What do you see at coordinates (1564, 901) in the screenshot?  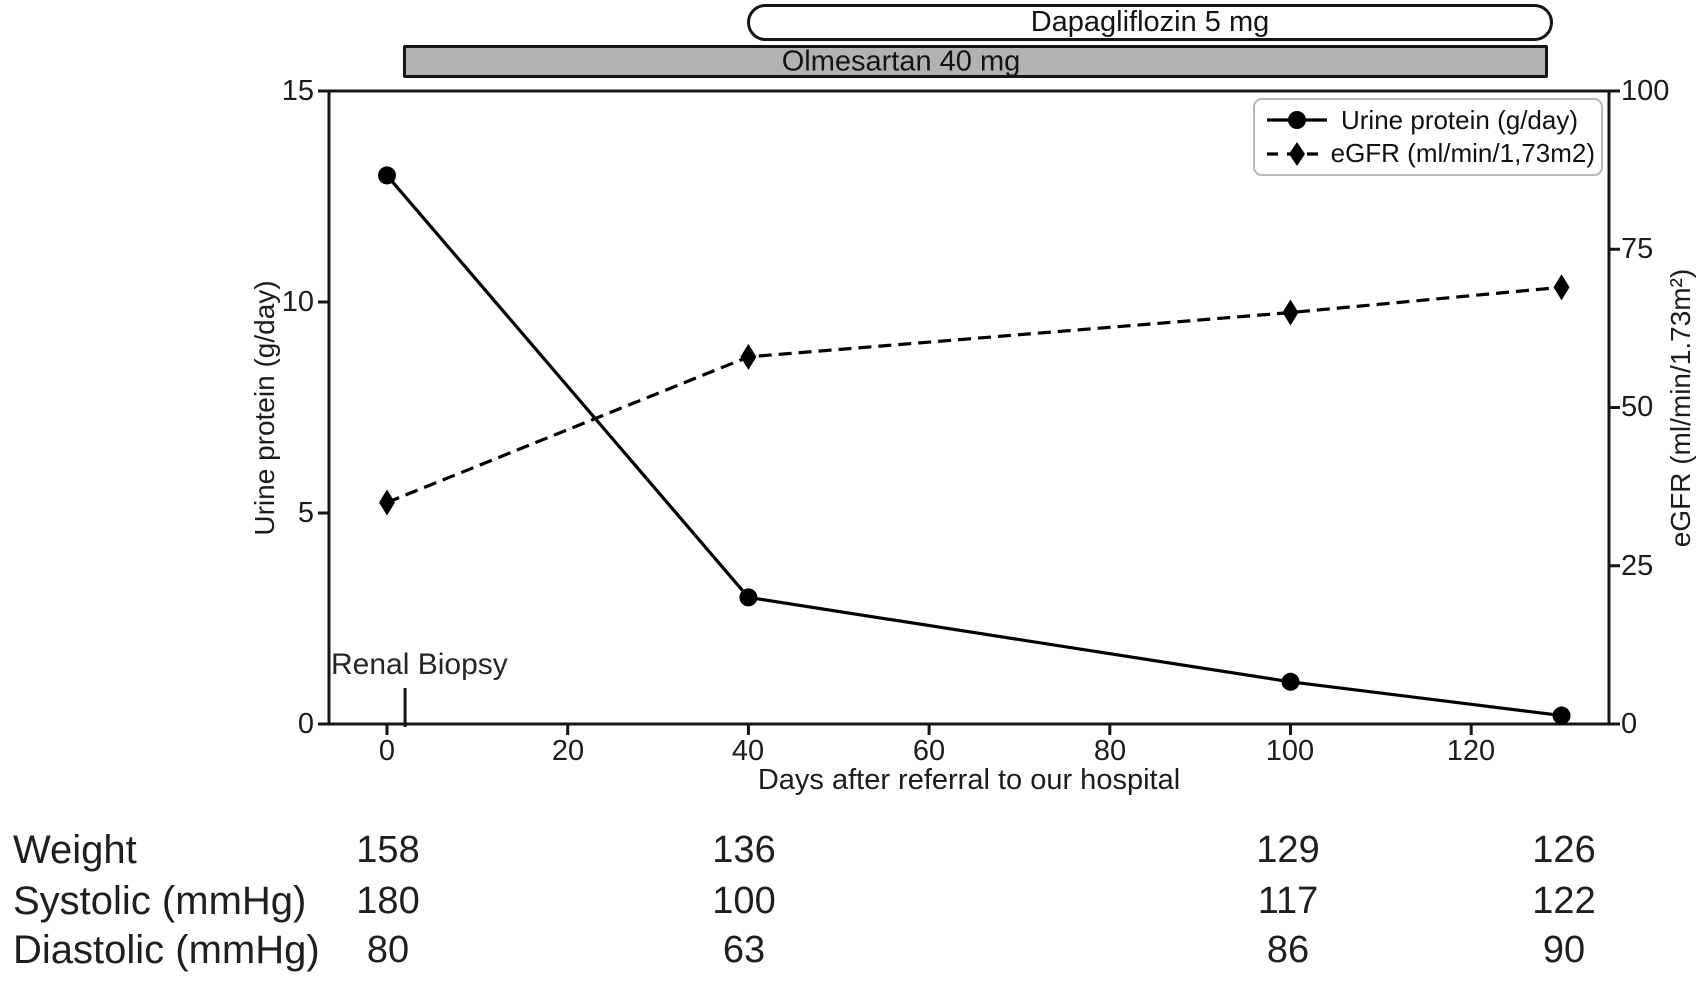 I see `table-cell-systolic-d130: 122` at bounding box center [1564, 901].